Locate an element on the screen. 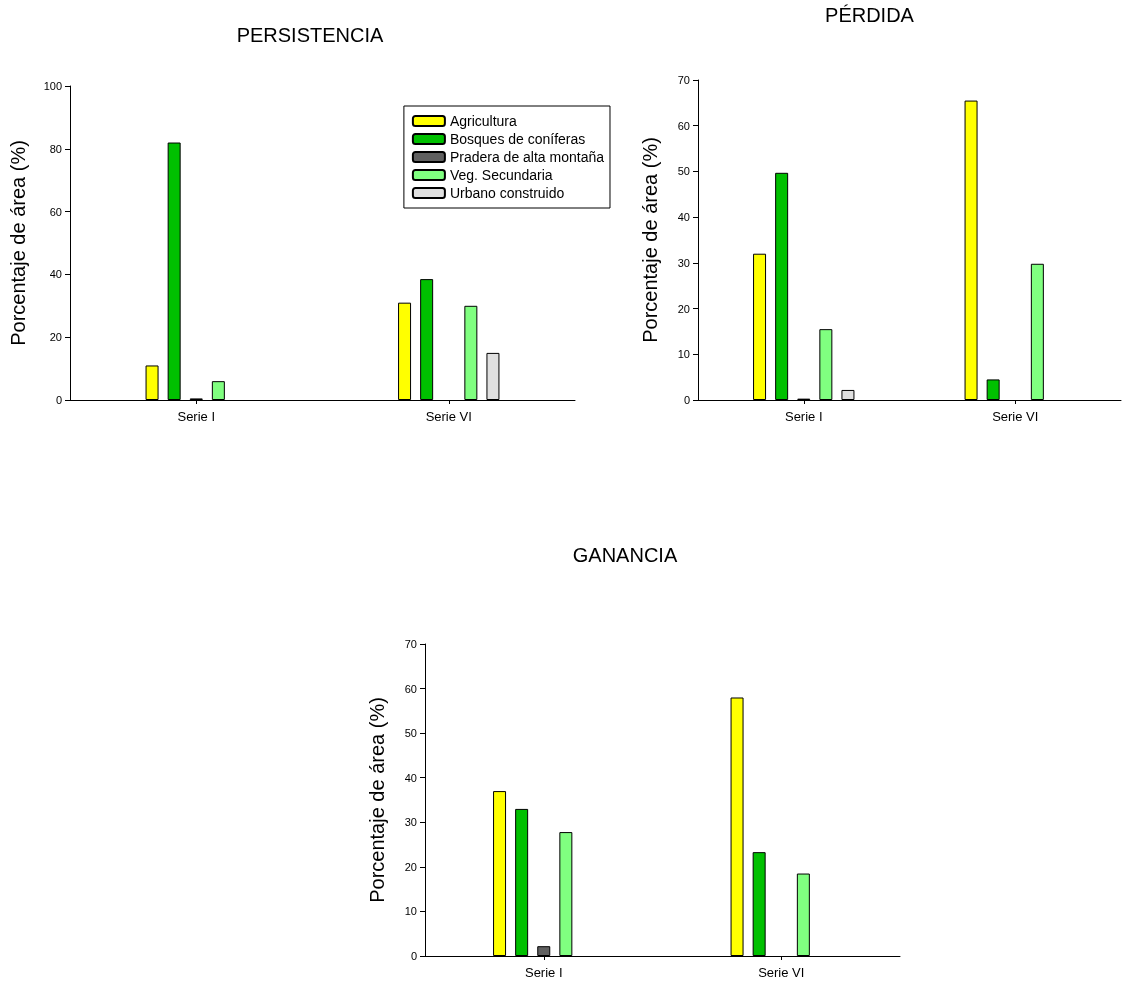  chart-title: GANANCIA is located at coordinates (625, 555).